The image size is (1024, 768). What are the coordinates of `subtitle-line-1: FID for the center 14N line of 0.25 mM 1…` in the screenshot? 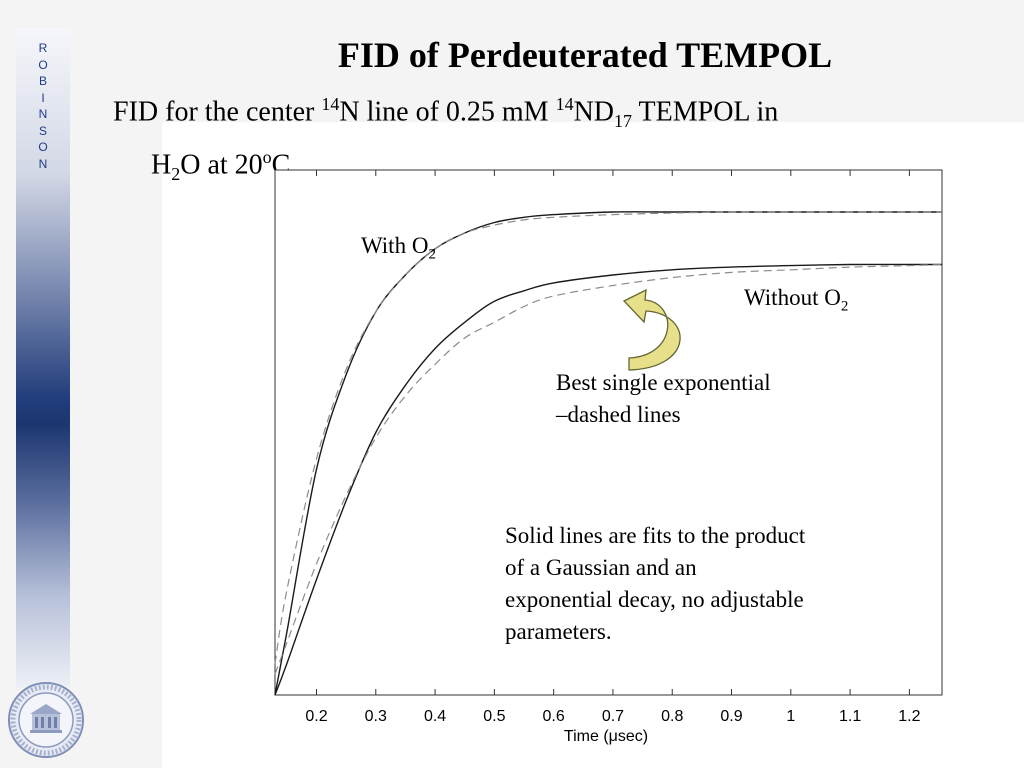 It's located at (553, 112).